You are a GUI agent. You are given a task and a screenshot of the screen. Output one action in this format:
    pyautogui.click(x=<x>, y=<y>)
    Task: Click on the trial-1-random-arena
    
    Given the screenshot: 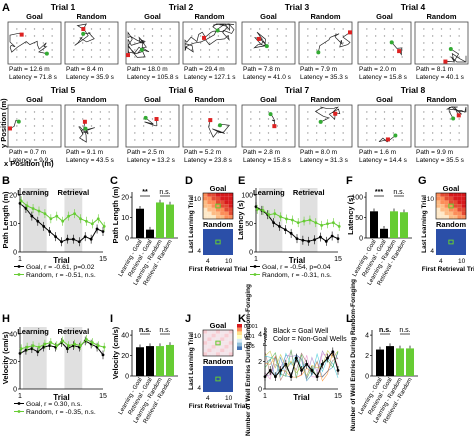 What is the action you would take?
    pyautogui.click(x=91, y=43)
    